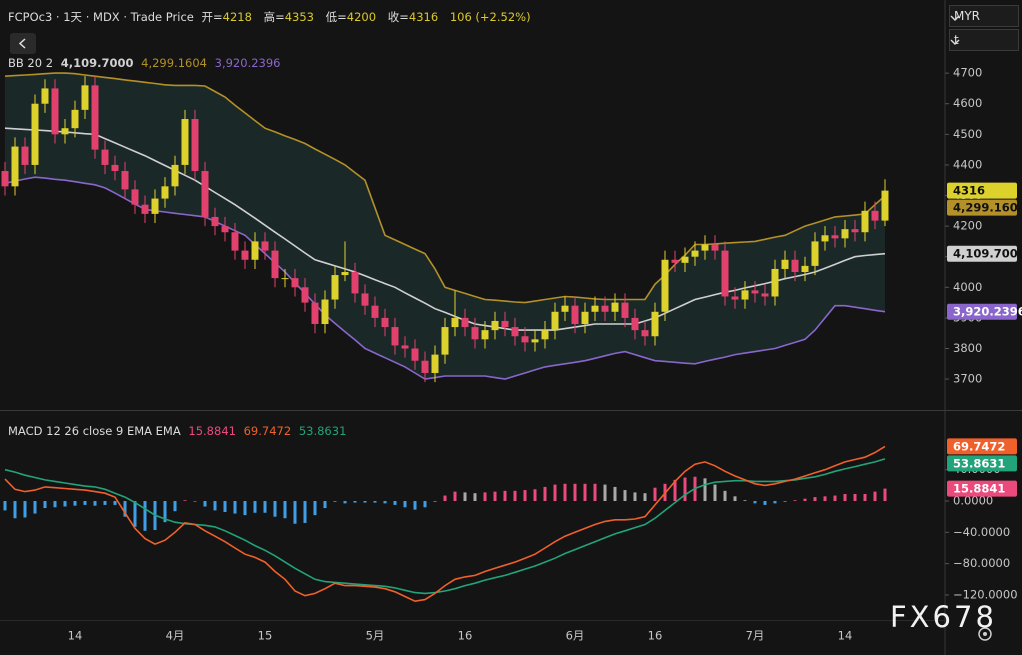  What do you see at coordinates (987, 254) in the screenshot?
I see `price-badge-label: 4,109.7000` at bounding box center [987, 254].